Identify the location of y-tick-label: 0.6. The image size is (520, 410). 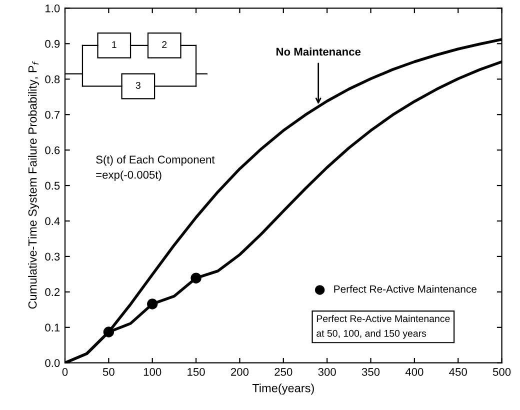
(52, 150).